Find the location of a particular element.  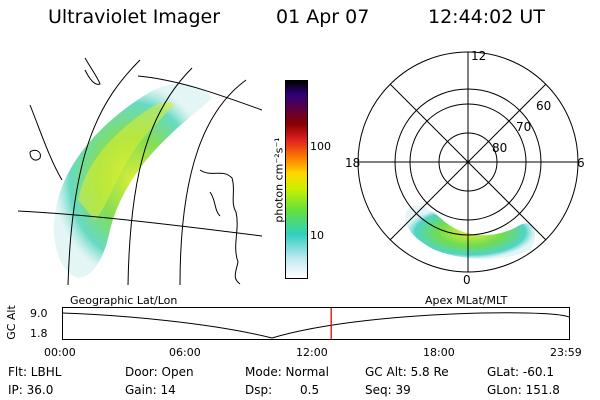

altitude-ylabel: GC Alt is located at coordinates (11, 322).